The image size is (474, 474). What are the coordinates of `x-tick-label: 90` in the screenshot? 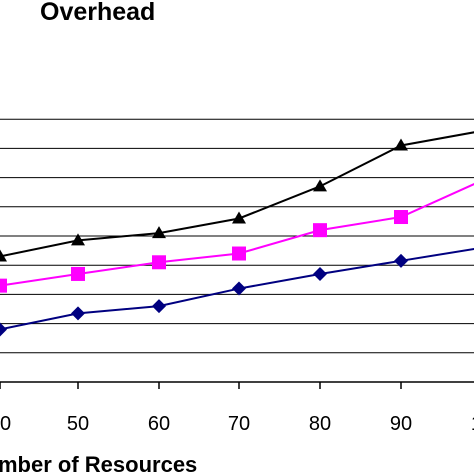 It's located at (401, 424).